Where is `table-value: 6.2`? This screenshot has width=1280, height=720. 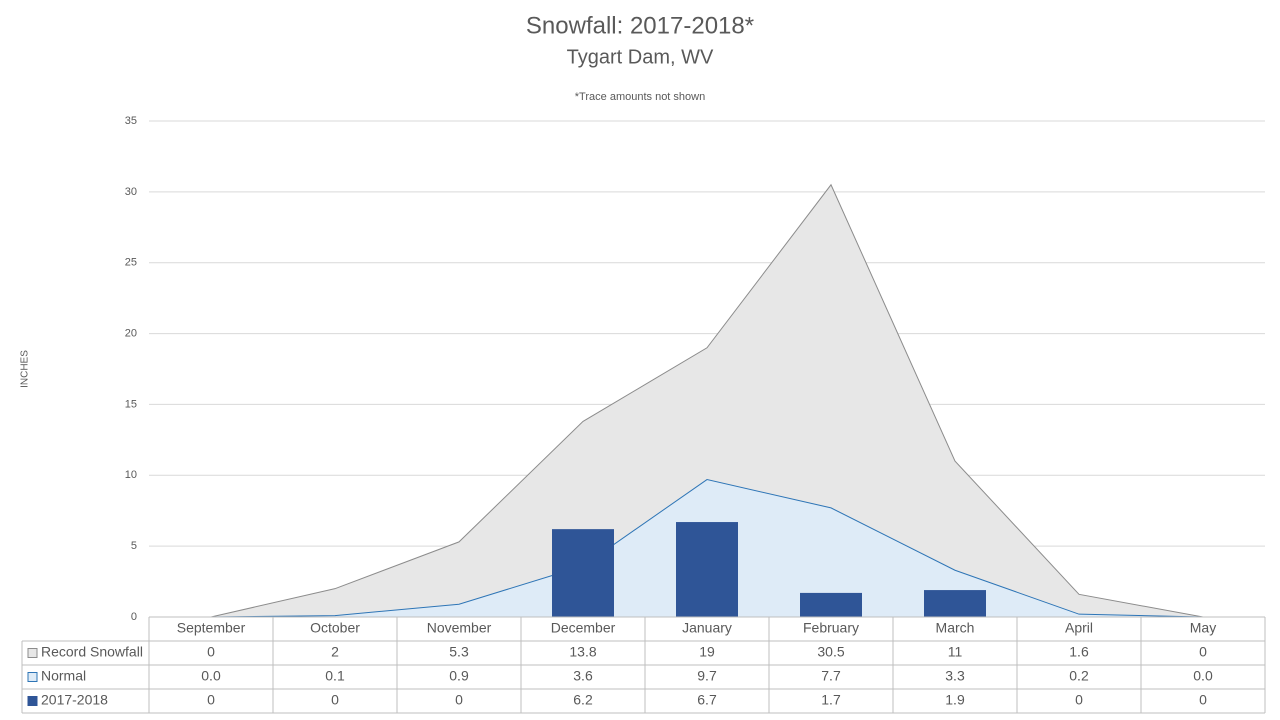
table-value: 6.2 is located at coordinates (583, 700).